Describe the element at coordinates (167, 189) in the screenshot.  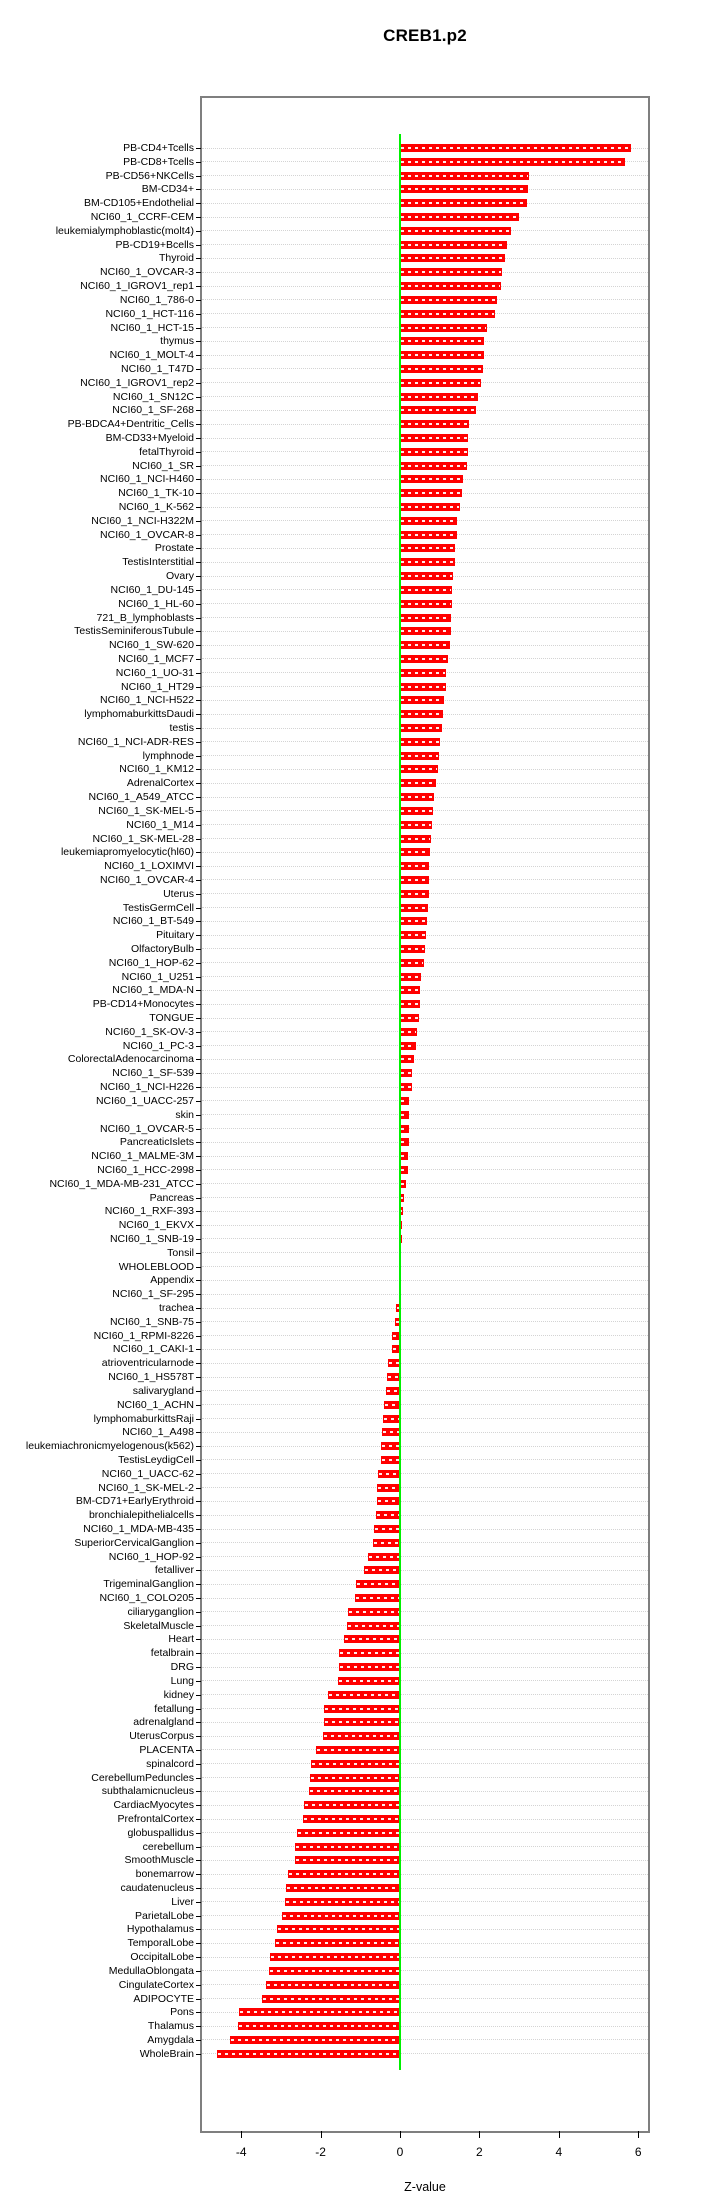
I see `category-label: BM-CD34+` at that location.